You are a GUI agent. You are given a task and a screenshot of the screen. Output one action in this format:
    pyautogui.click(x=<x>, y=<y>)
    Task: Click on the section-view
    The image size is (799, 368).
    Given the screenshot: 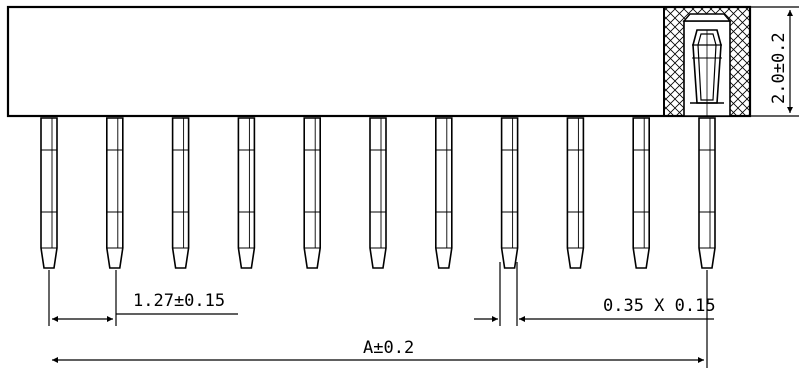 What is the action you would take?
    pyautogui.click(x=707, y=61)
    